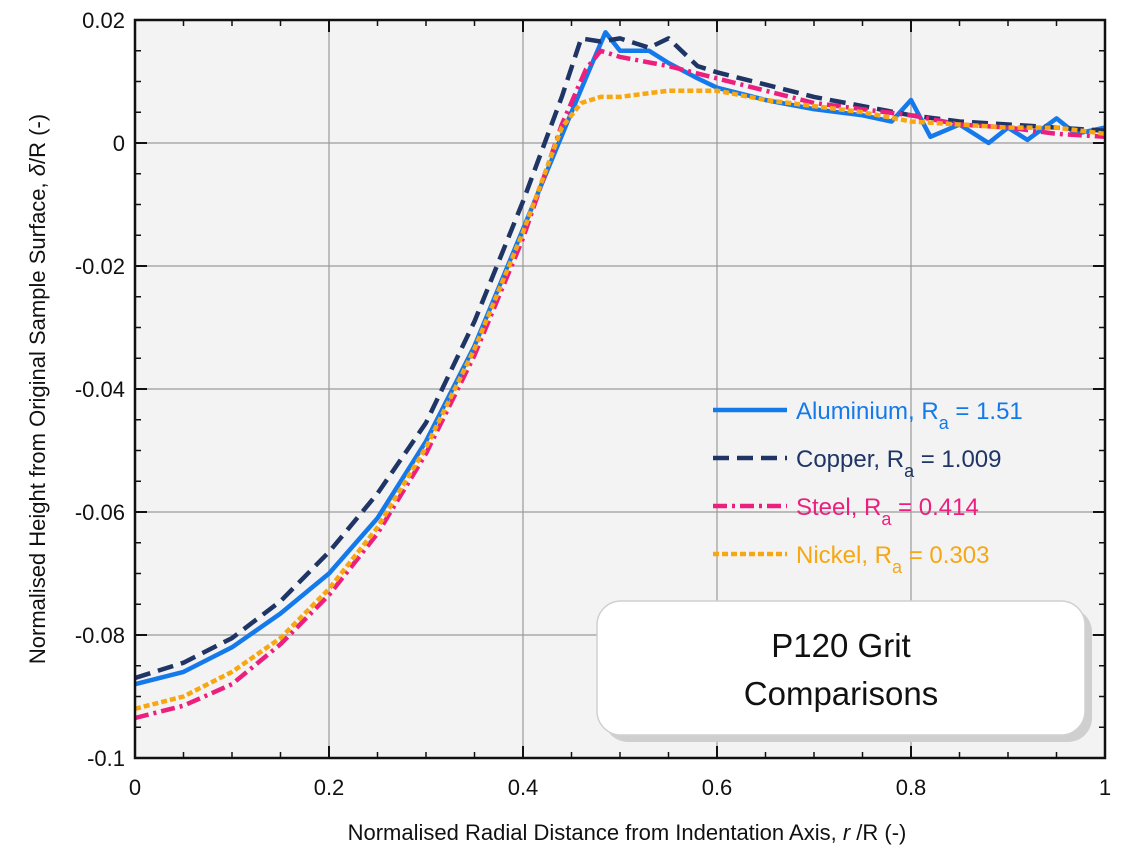 This screenshot has height=859, width=1125. I want to click on x-tick-label: 0.2, so click(329, 787).